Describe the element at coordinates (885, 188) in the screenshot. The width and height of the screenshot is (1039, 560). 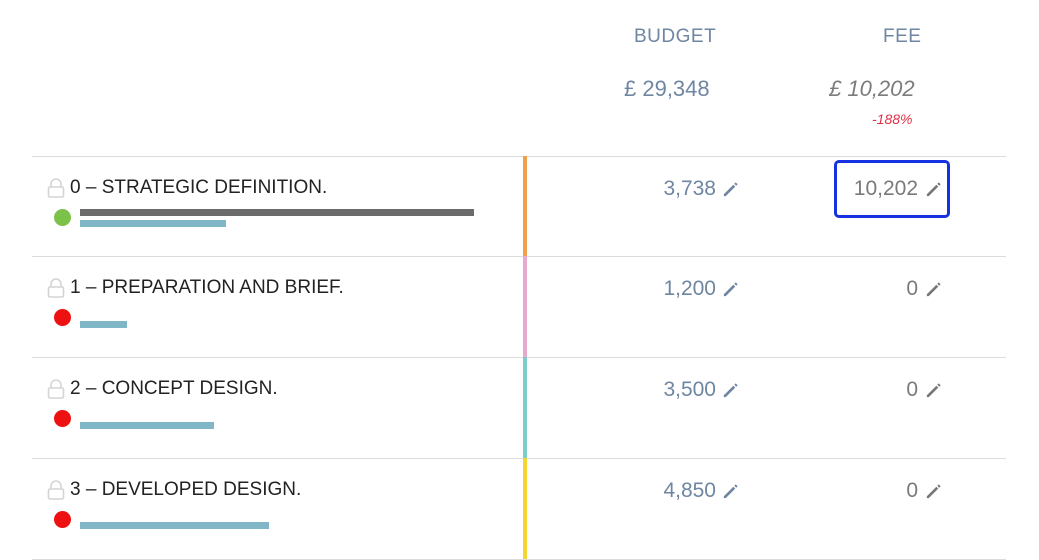
I see `fee-value: 10,202` at that location.